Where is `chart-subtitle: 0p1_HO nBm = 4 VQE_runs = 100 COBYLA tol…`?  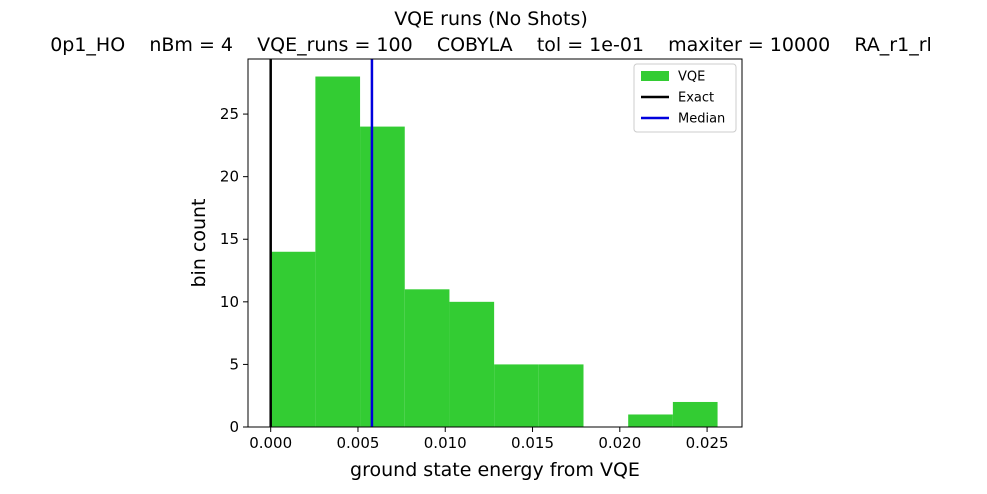 chart-subtitle: 0p1_HO nBm = 4 VQE_runs = 100 COBYLA tol… is located at coordinates (491, 45).